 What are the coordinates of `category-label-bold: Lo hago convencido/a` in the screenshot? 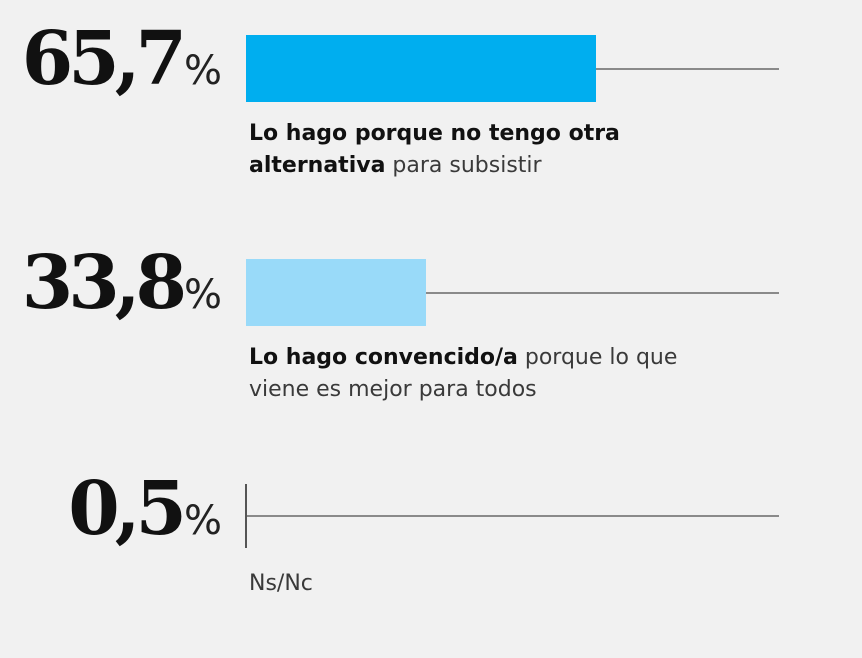 It's located at (383, 357).